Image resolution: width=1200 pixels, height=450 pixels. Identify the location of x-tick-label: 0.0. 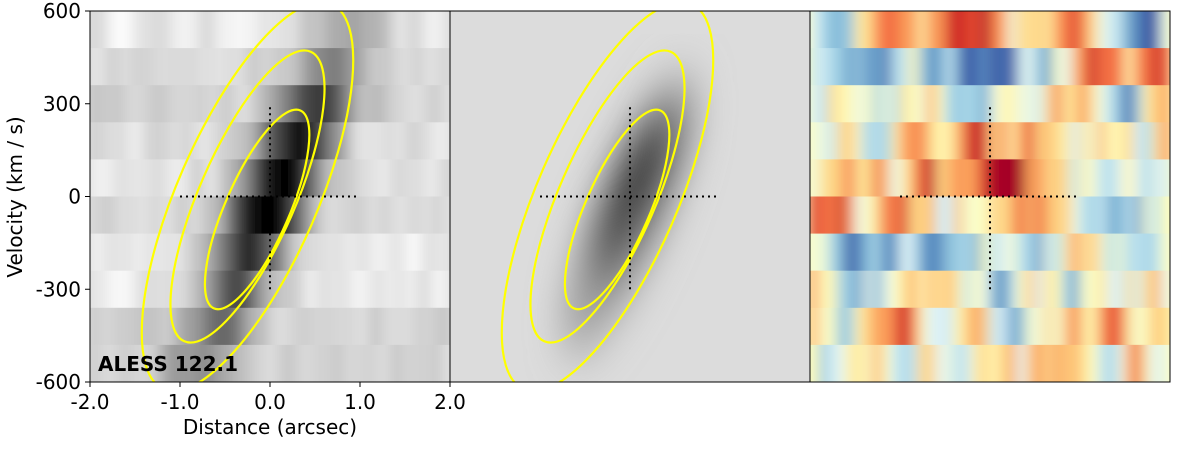
(270, 402).